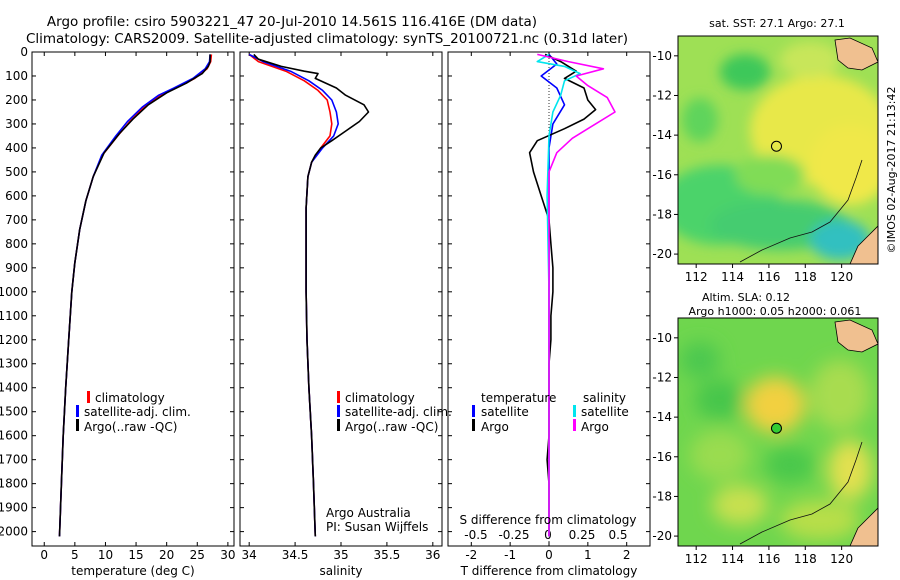  I want to click on map-x-tick-label: 112, so click(696, 559).